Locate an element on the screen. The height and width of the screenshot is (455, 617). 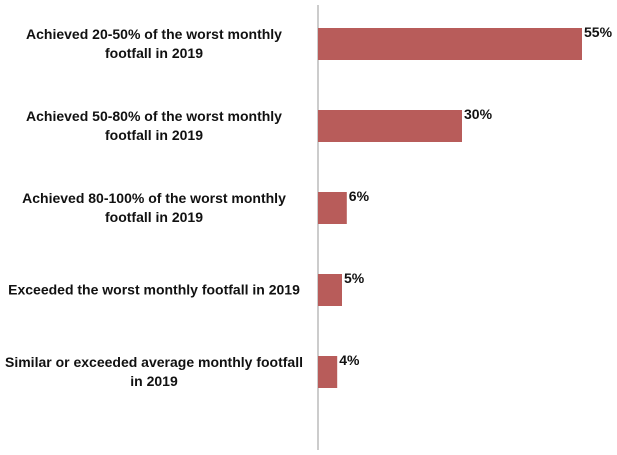
data-label-2: 30% is located at coordinates (478, 114).